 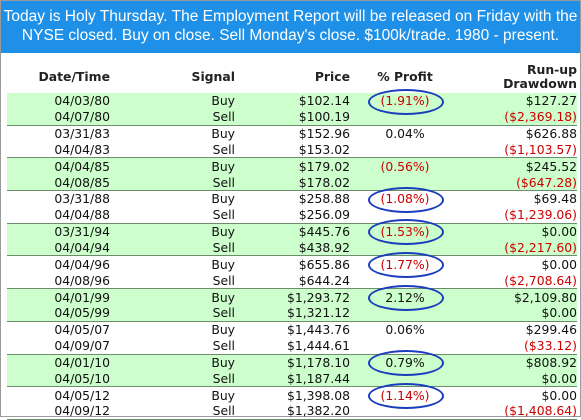 What do you see at coordinates (405, 330) in the screenshot?
I see `profit-cell: 0.06%` at bounding box center [405, 330].